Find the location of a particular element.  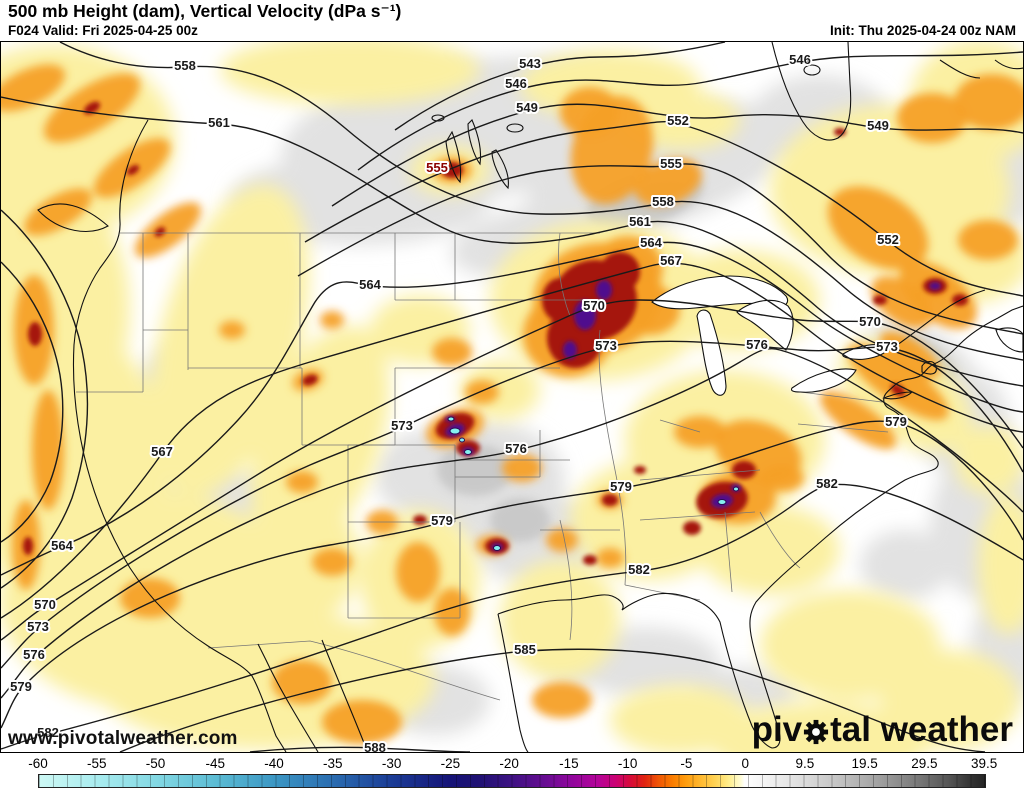

colorbar-cells is located at coordinates (512, 781).